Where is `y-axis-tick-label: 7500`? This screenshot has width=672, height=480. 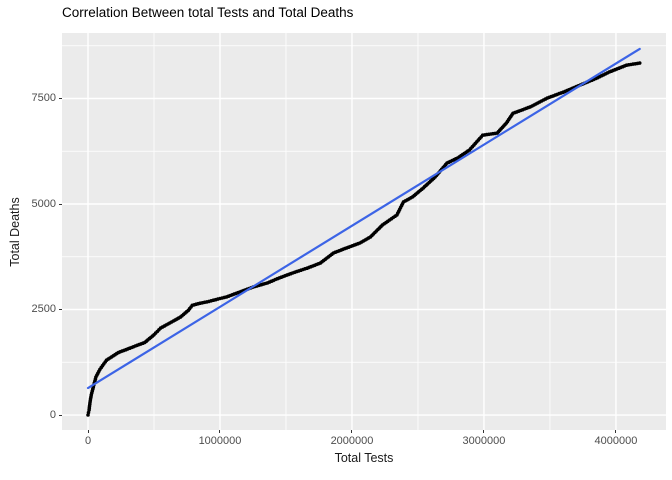 y-axis-tick-label: 7500 is located at coordinates (43, 97).